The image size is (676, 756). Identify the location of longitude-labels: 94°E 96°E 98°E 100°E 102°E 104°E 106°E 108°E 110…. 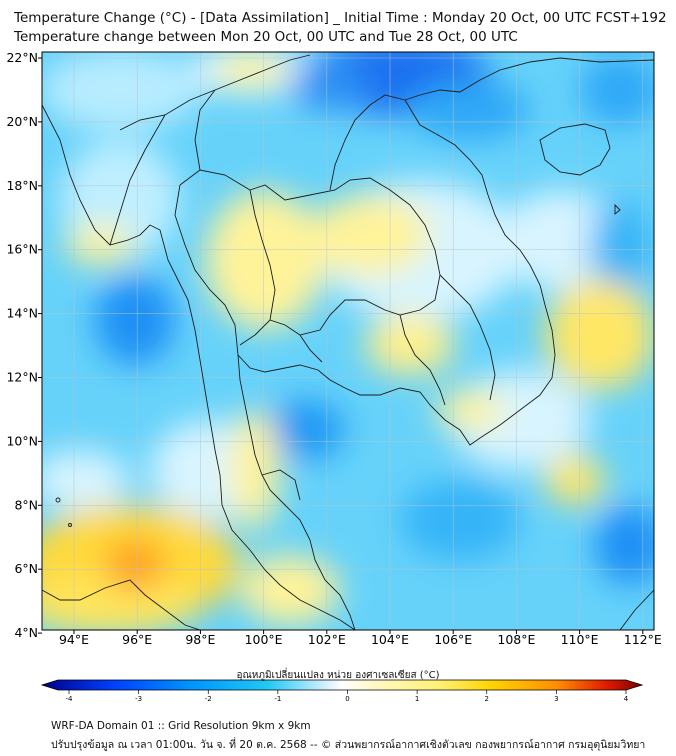
(360, 638).